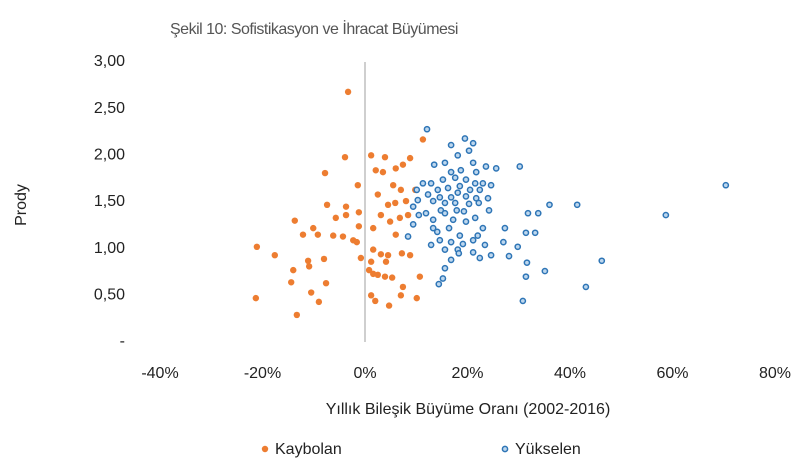  I want to click on y-tick-label: 2,00, so click(109, 155).